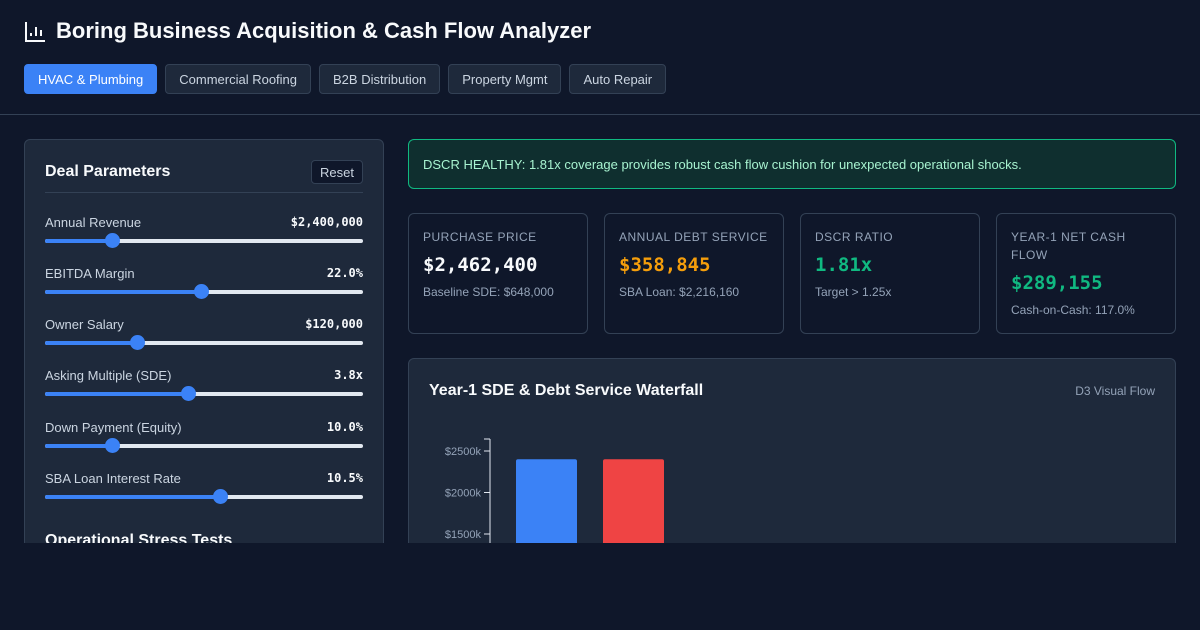  Describe the element at coordinates (1073, 310) in the screenshot. I see `kpi-subtext: Cash-on-Cash: 117.0%` at that location.